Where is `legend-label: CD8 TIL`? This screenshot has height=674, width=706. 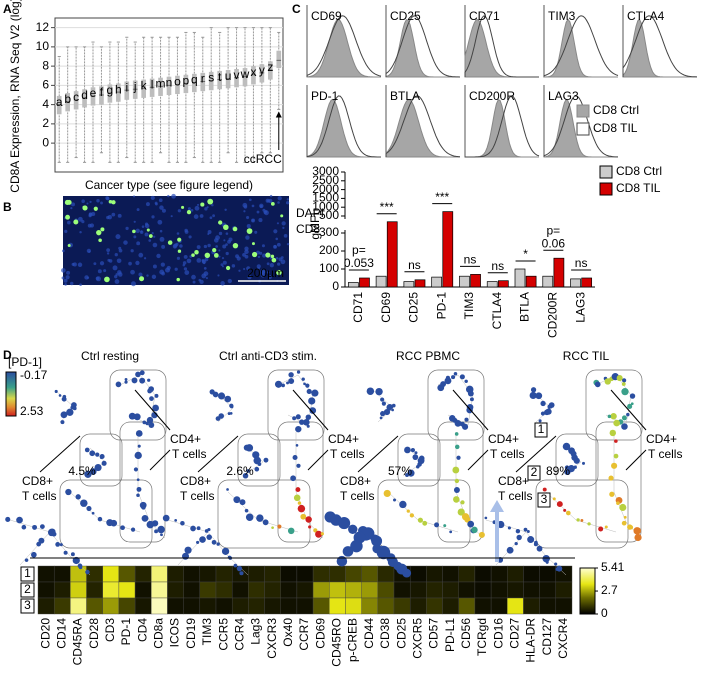
legend-label: CD8 TIL is located at coordinates (615, 128).